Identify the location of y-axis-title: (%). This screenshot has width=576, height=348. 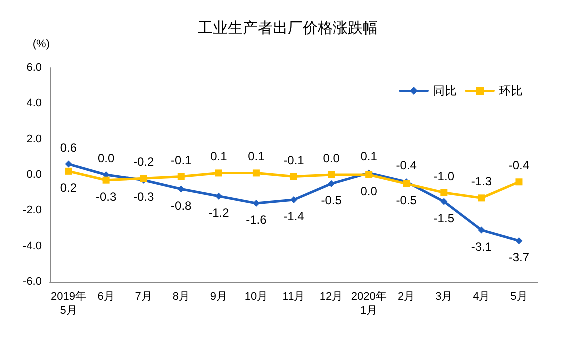
(41, 44).